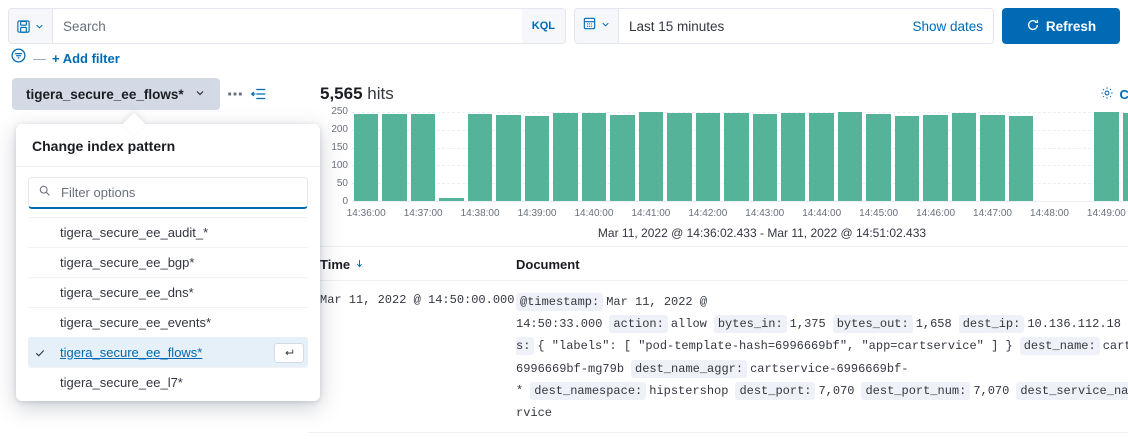  Describe the element at coordinates (121, 382) in the screenshot. I see `index-pattern-option-label: tigera_secure_ee_l7*` at that location.